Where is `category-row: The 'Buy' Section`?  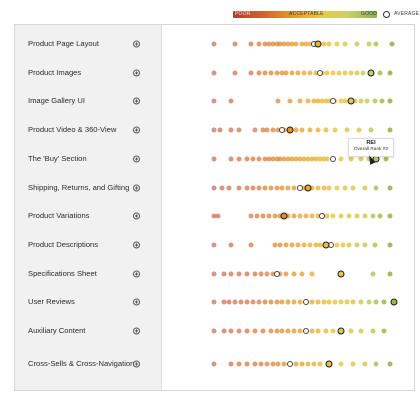 category-row: The 'Buy' Section is located at coordinates (88, 159).